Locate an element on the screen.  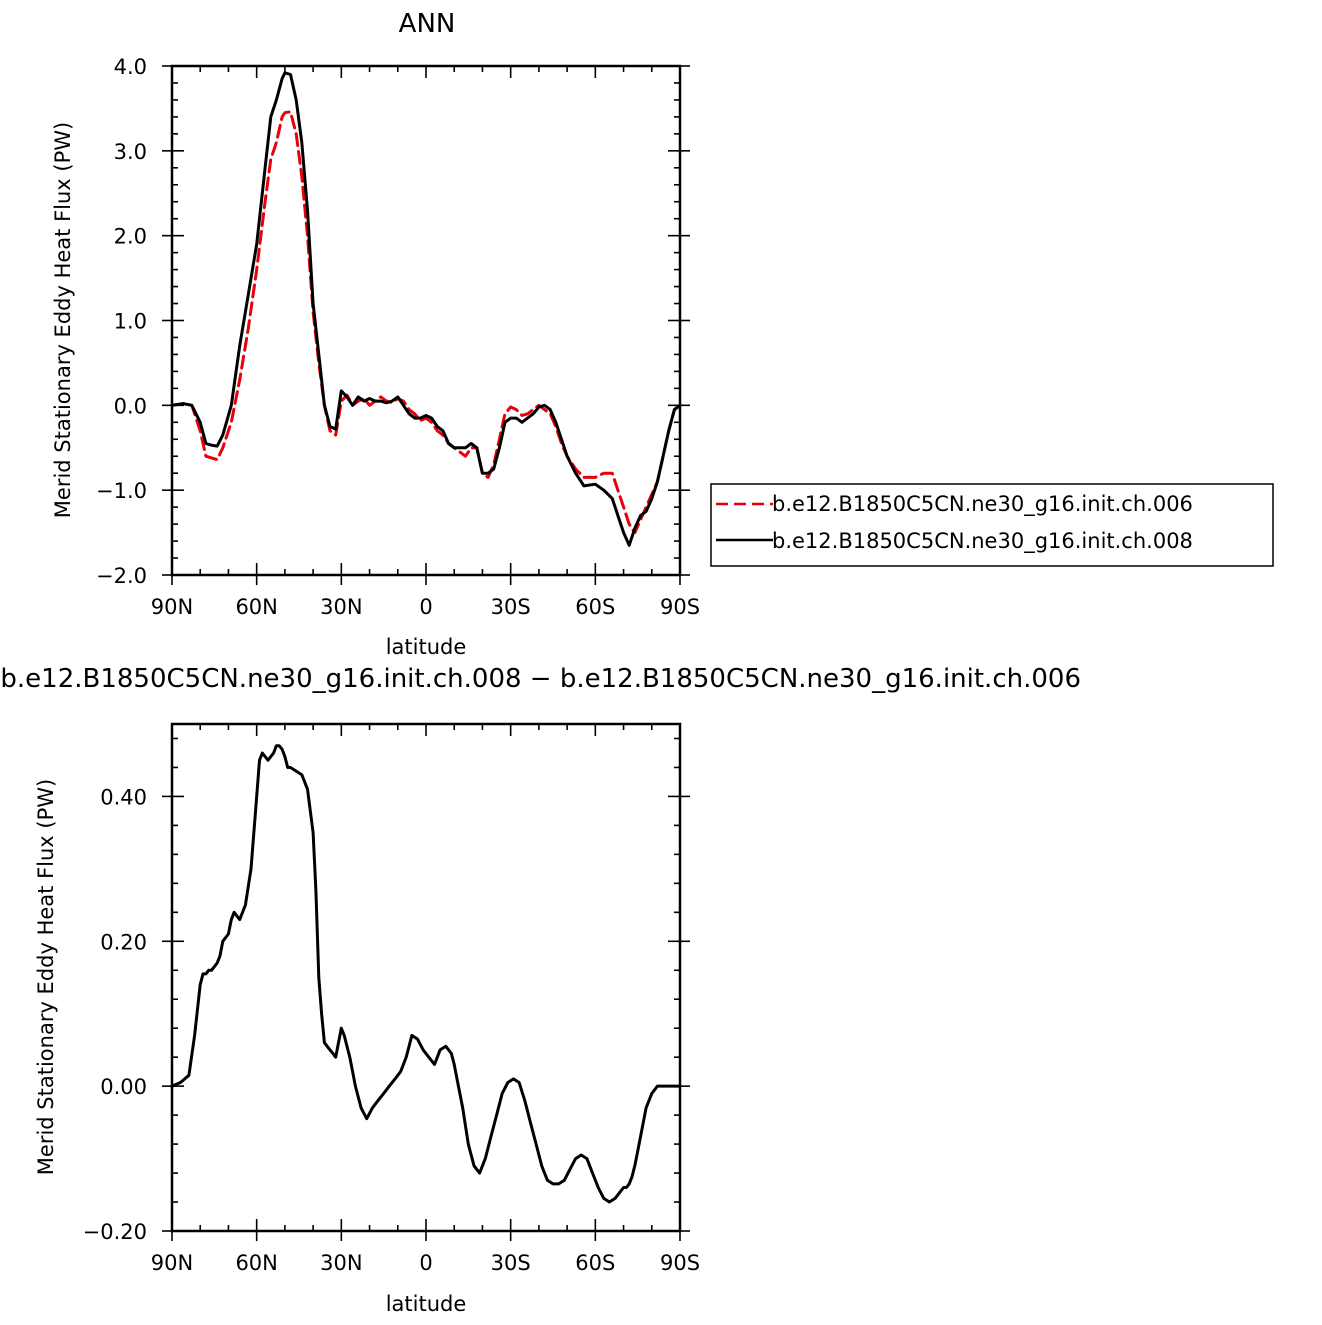
panel-top-lines is located at coordinates (426, 309).